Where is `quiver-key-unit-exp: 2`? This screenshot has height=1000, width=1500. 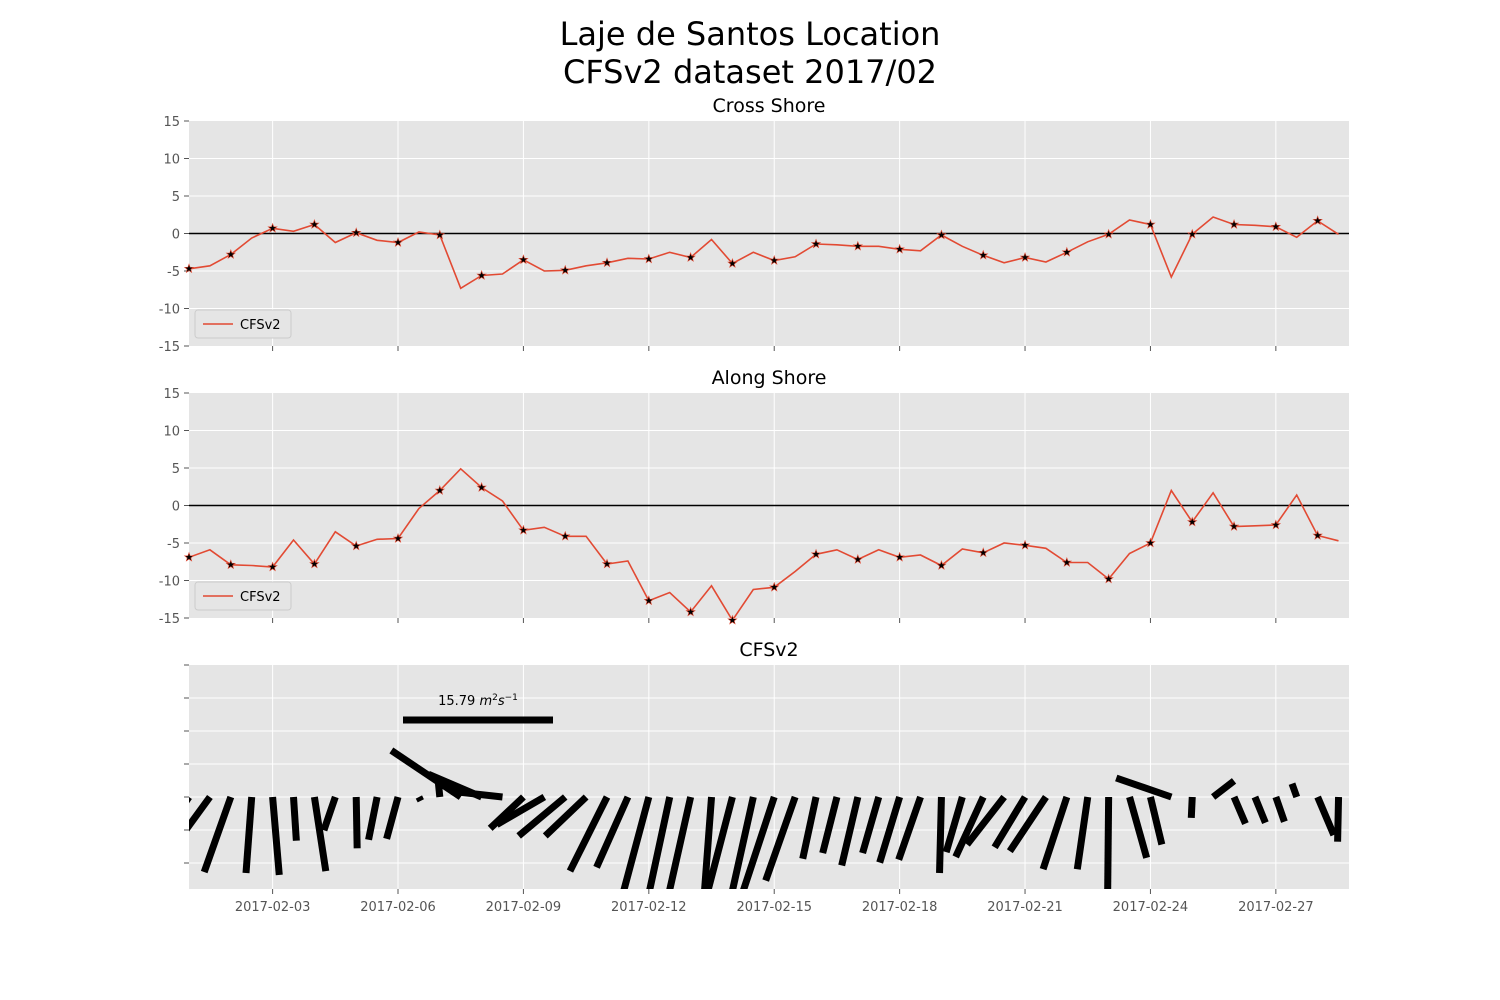 quiver-key-unit-exp: 2 is located at coordinates (495, 698).